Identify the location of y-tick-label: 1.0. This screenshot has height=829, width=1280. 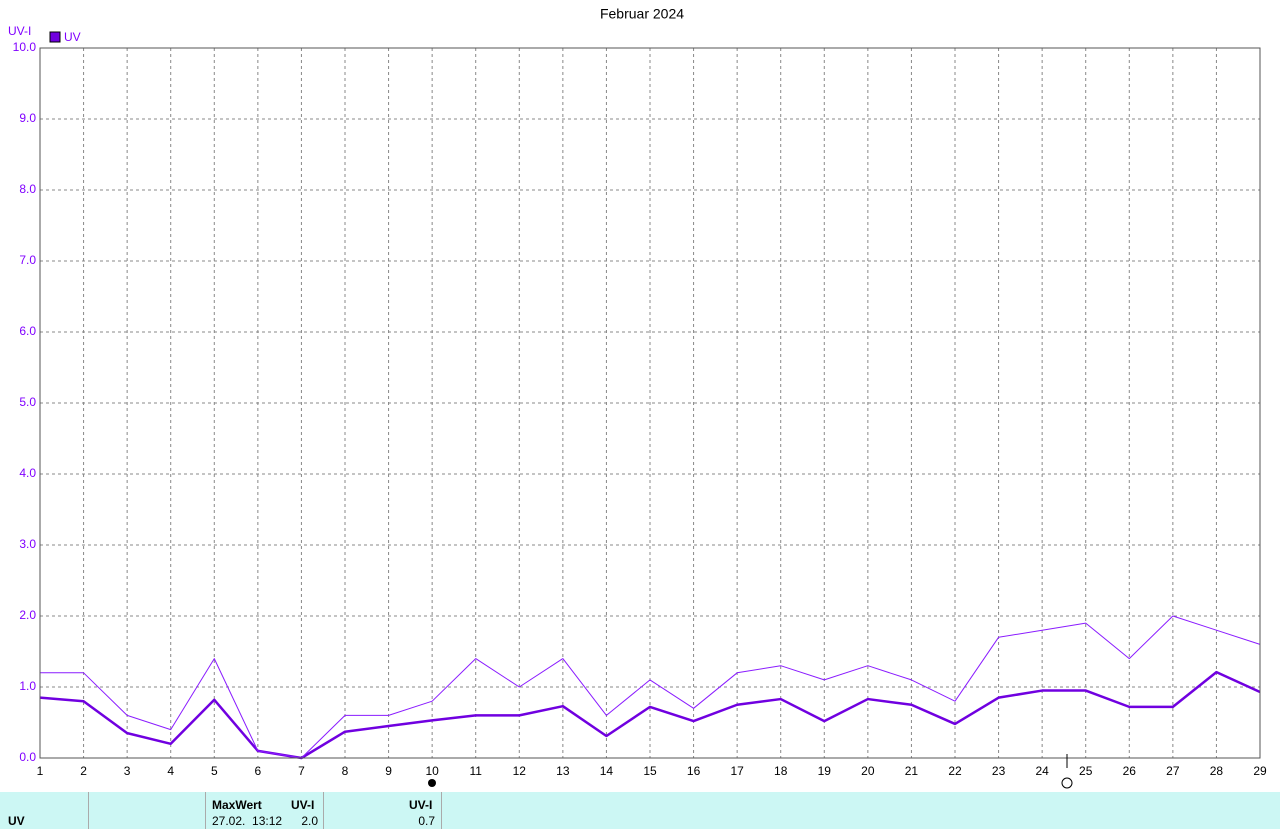
(27, 686).